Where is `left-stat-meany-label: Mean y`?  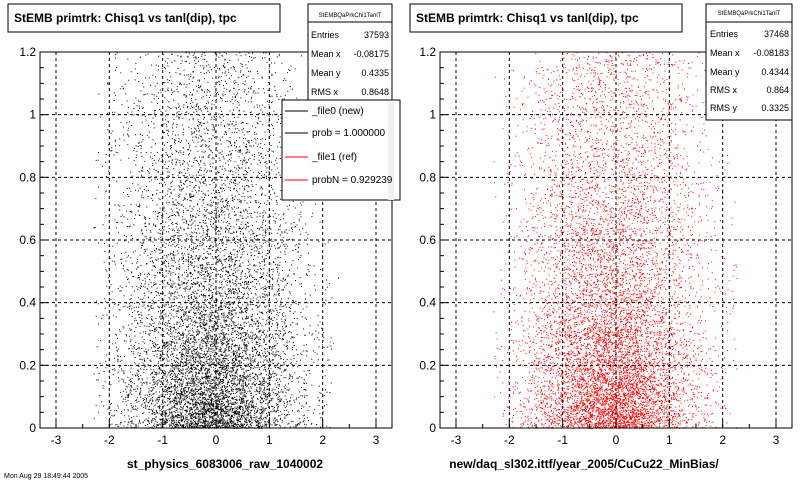 left-stat-meany-label: Mean y is located at coordinates (326, 73).